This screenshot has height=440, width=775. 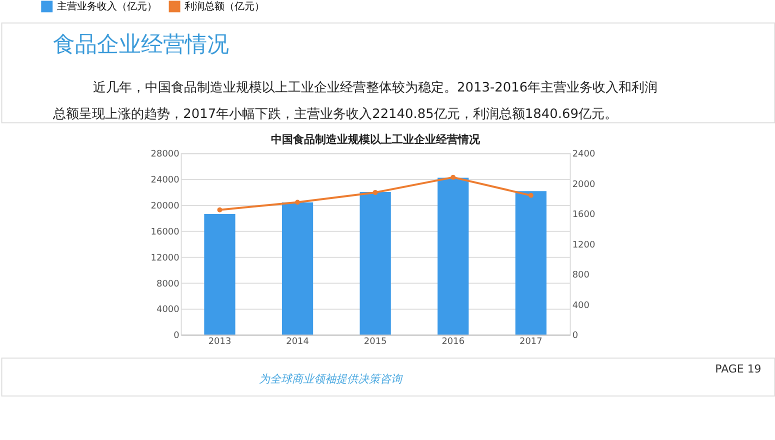 I want to click on y-tick-label: 28000, so click(x=165, y=155).